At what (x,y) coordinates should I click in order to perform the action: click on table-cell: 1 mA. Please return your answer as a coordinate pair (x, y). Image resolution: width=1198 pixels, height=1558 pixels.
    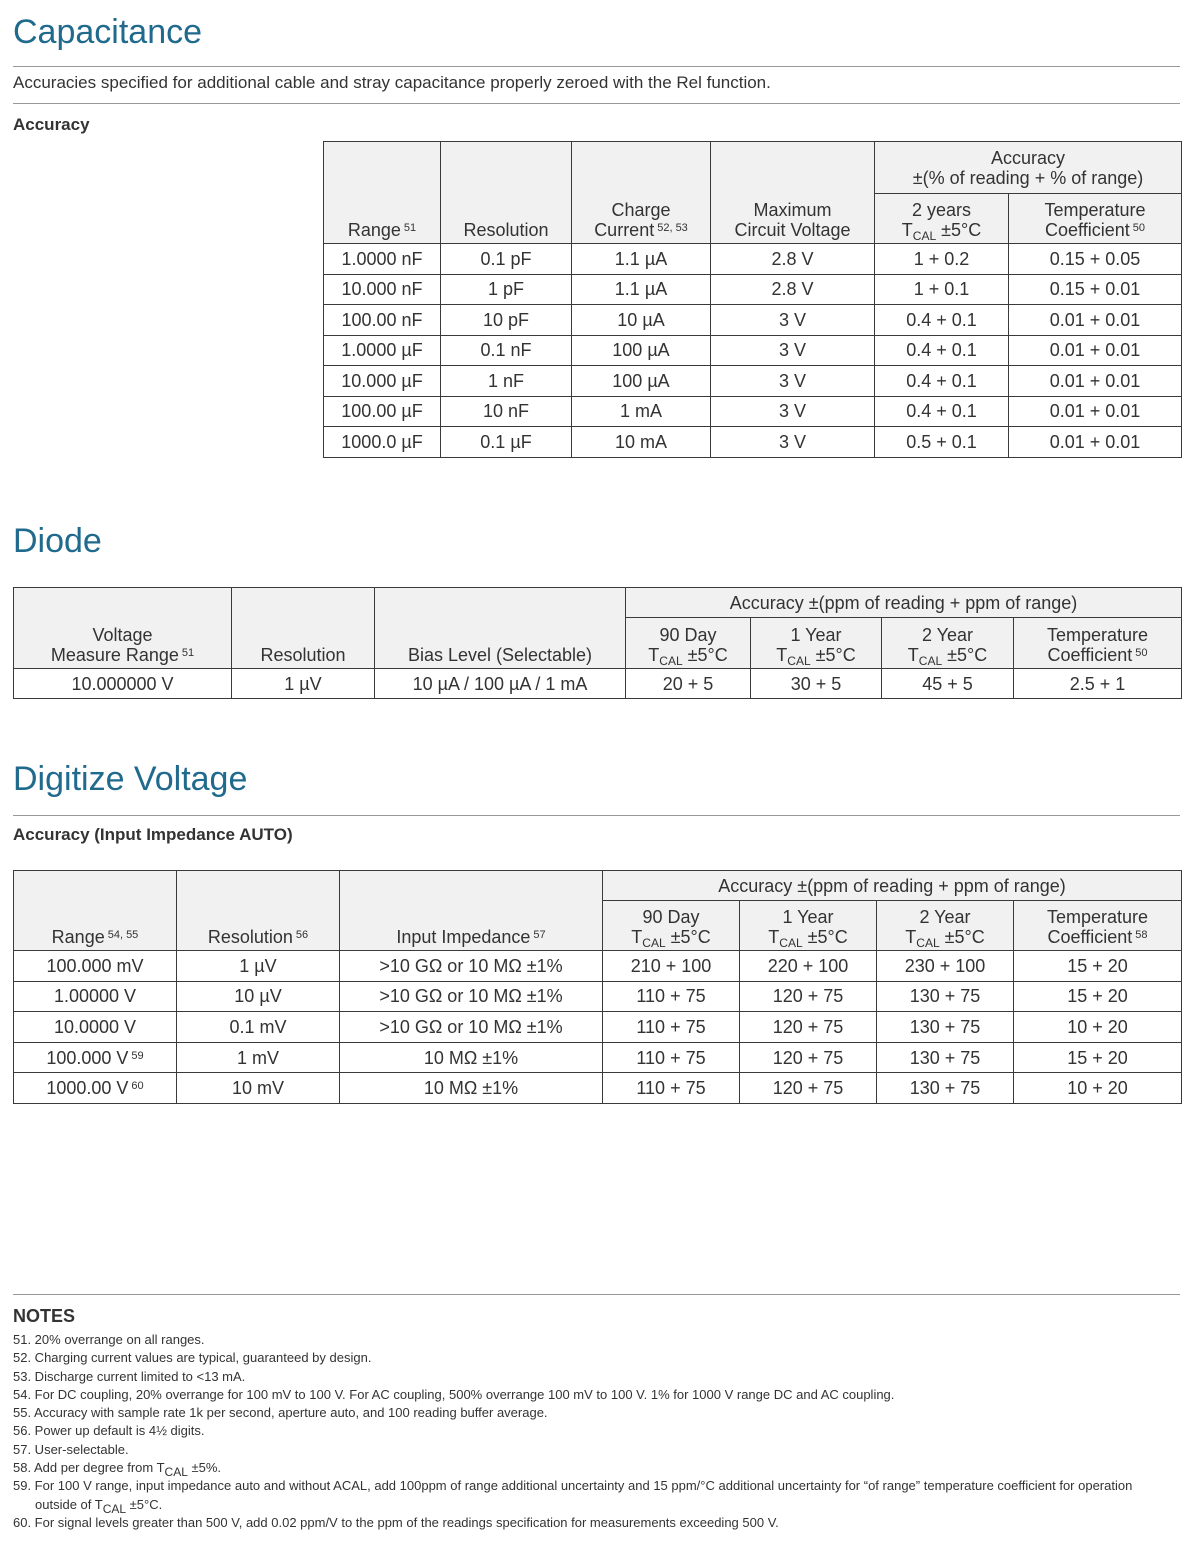
    Looking at the image, I should click on (641, 411).